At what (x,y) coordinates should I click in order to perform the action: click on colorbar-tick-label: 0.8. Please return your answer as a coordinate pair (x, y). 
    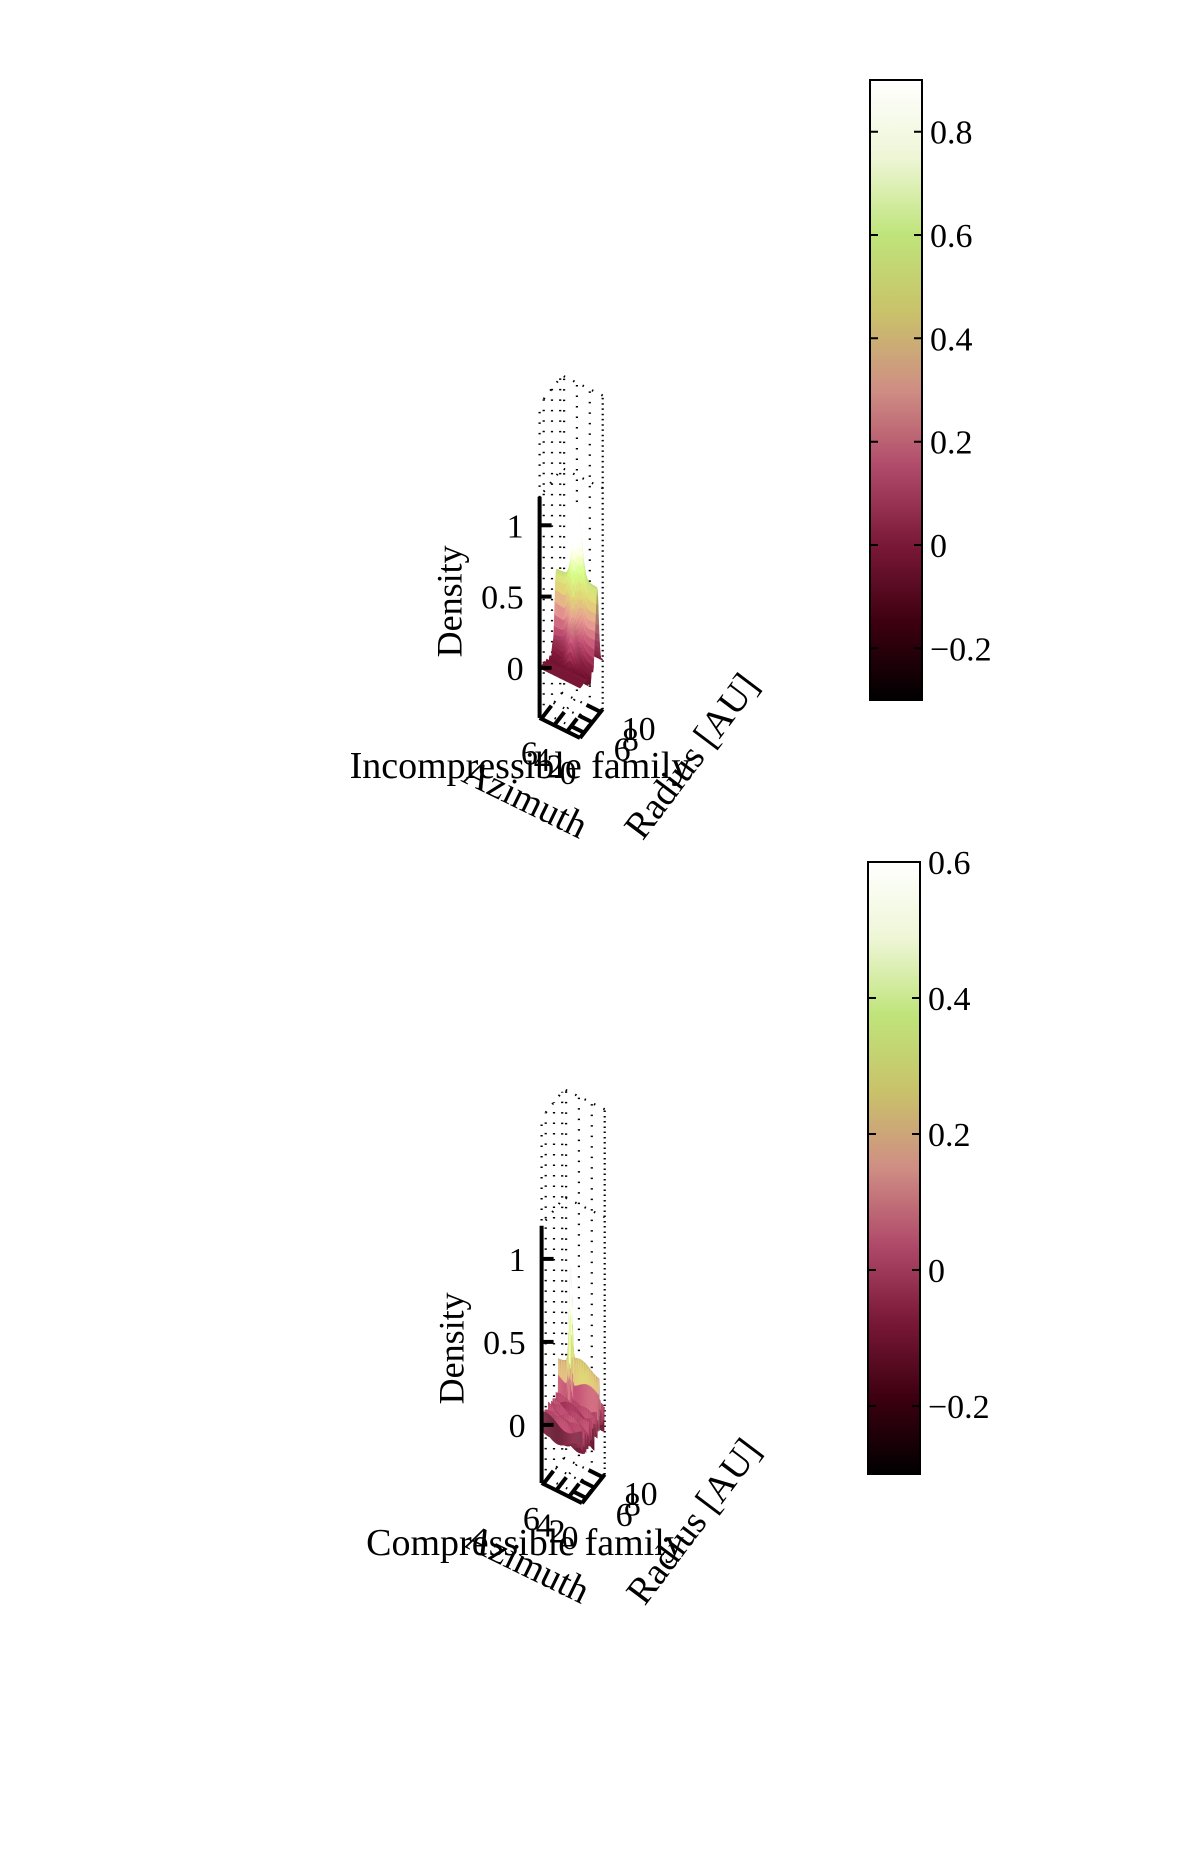
    Looking at the image, I should click on (951, 133).